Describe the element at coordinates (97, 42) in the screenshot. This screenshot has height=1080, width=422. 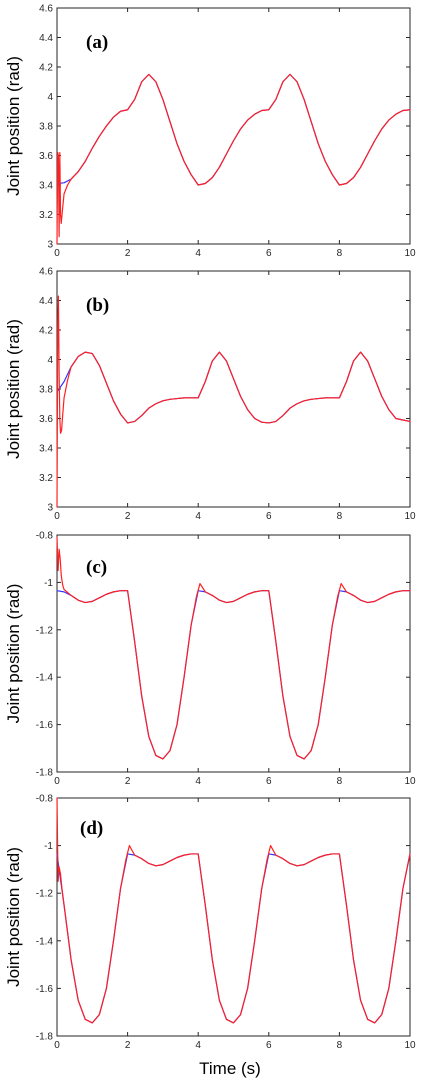
I see `panel-label: (a)` at that location.